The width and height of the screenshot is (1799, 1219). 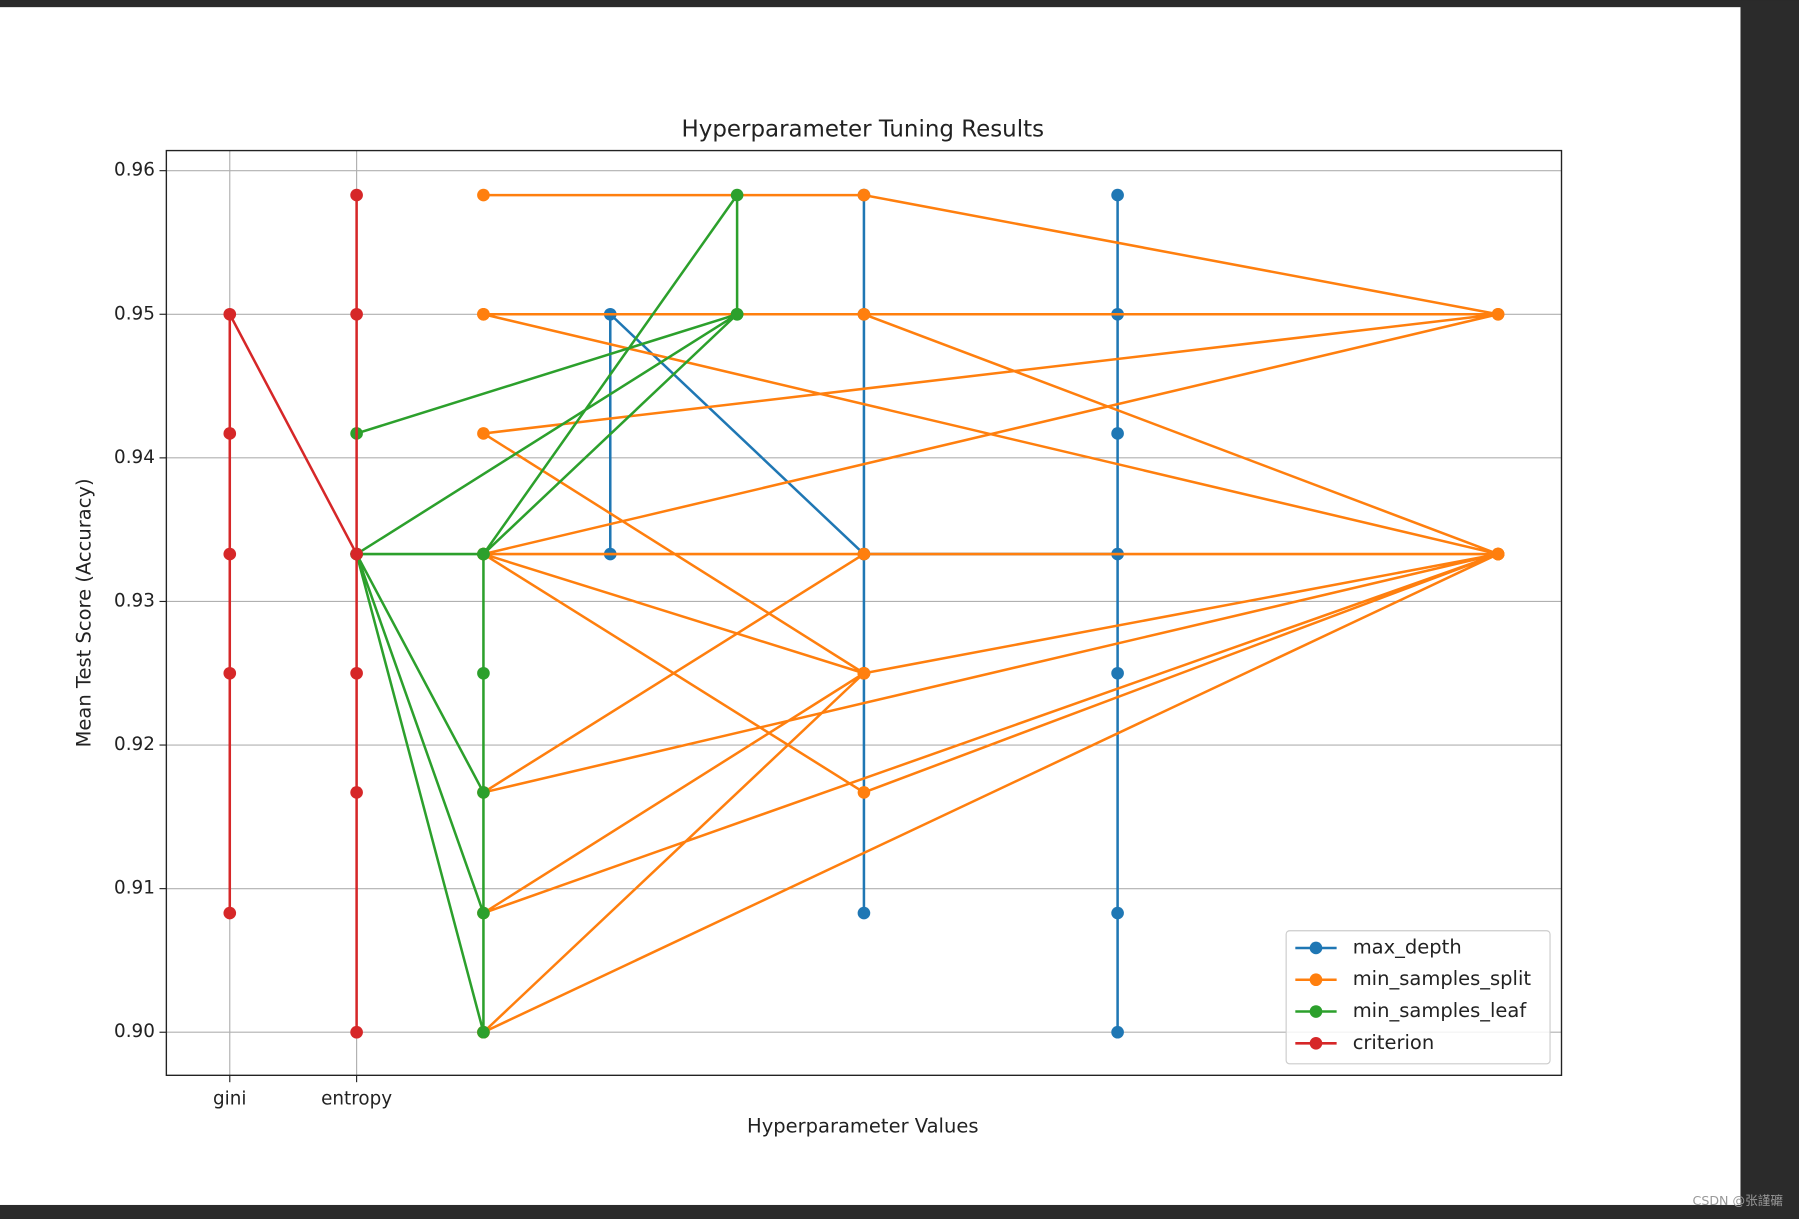 What do you see at coordinates (134, 457) in the screenshot?
I see `y-tick-label: 0.94` at bounding box center [134, 457].